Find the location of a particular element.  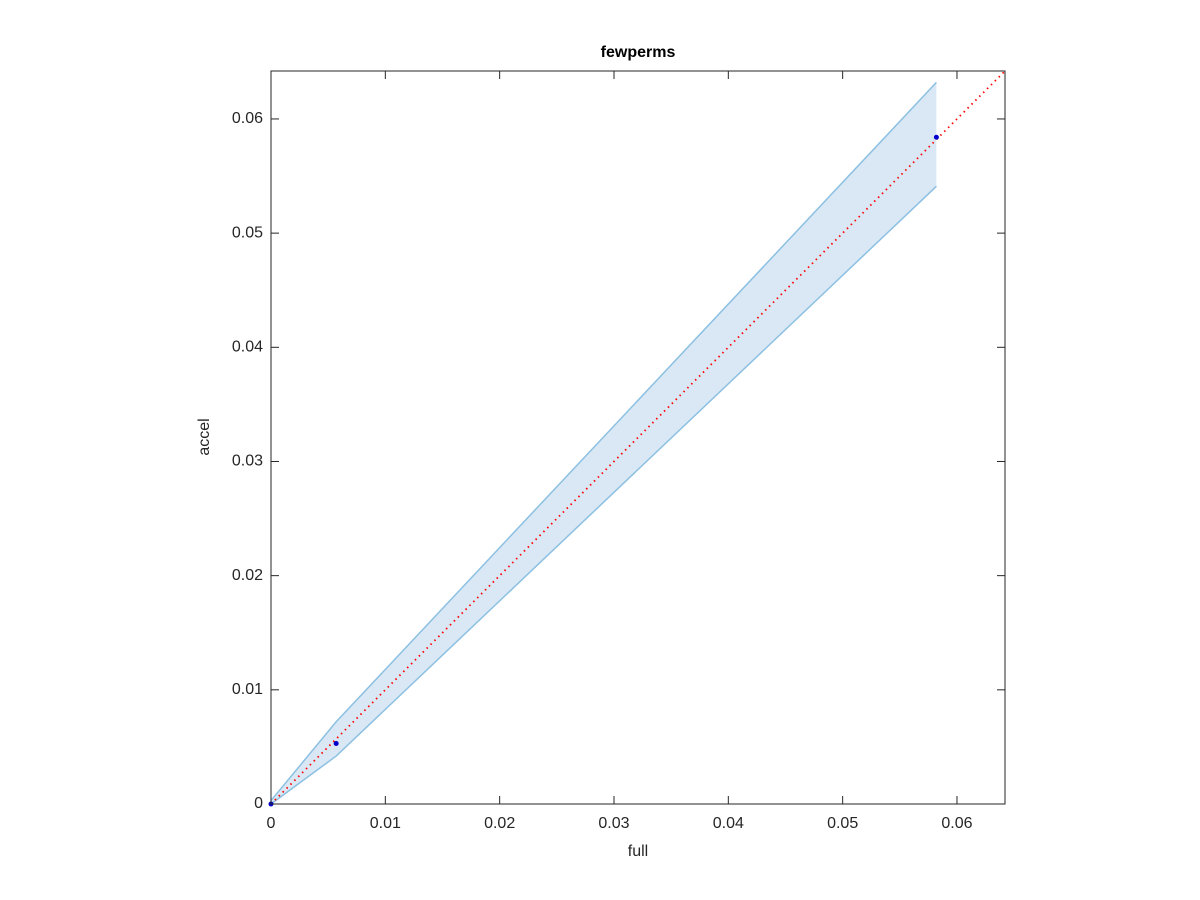

x-tick-label: 0.04 is located at coordinates (728, 823).